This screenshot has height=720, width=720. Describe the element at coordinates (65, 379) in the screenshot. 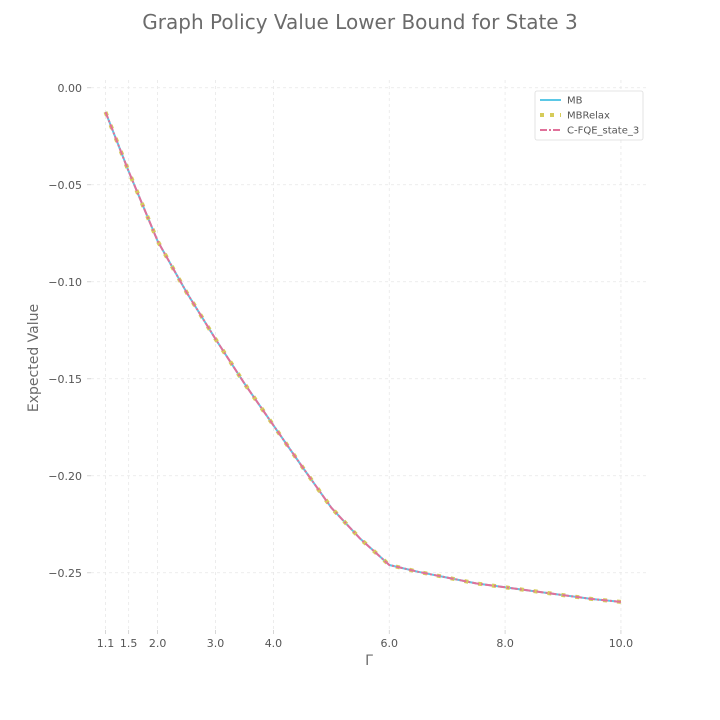

I see `y-tick-label: −0.15` at that location.